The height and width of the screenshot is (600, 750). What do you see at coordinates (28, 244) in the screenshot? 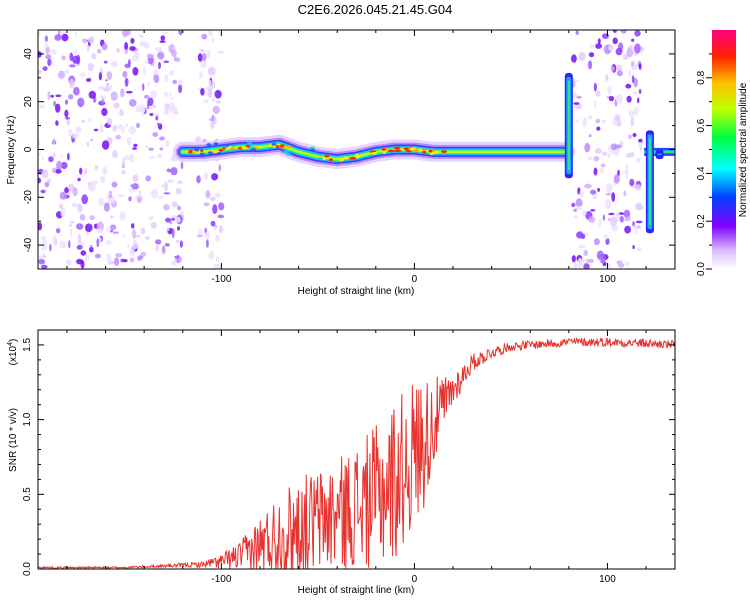
I see `spectrogram-ytick-label: -40` at bounding box center [28, 244].